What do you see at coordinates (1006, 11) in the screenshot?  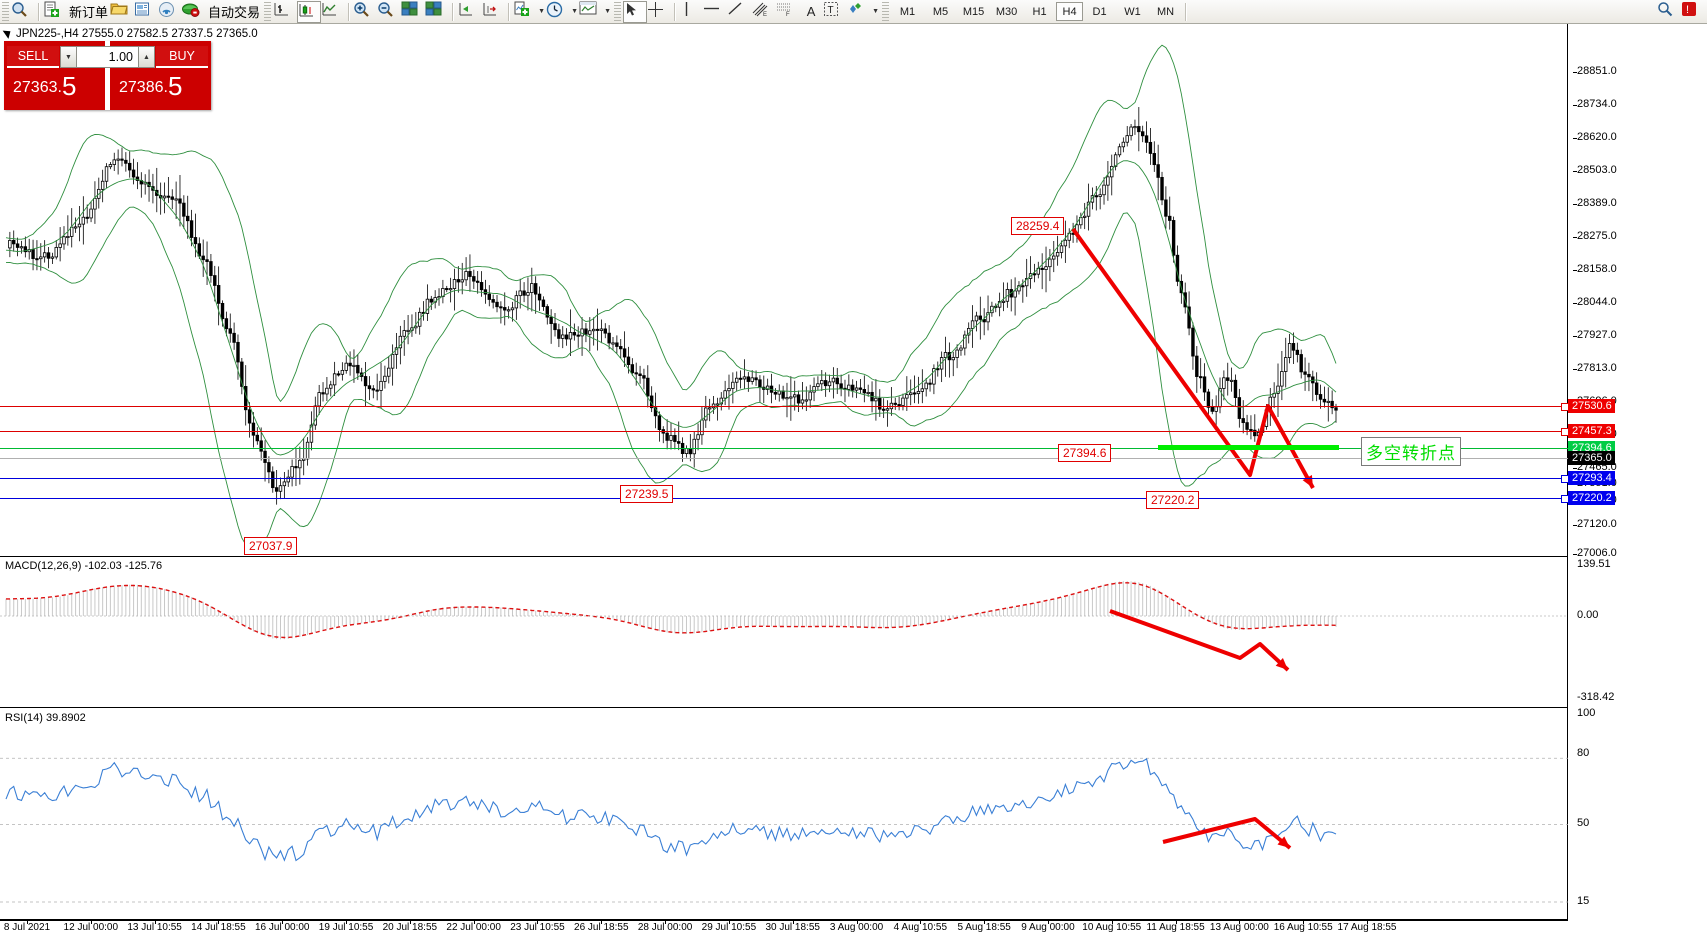 I see `timeframe-m30: M30` at bounding box center [1006, 11].